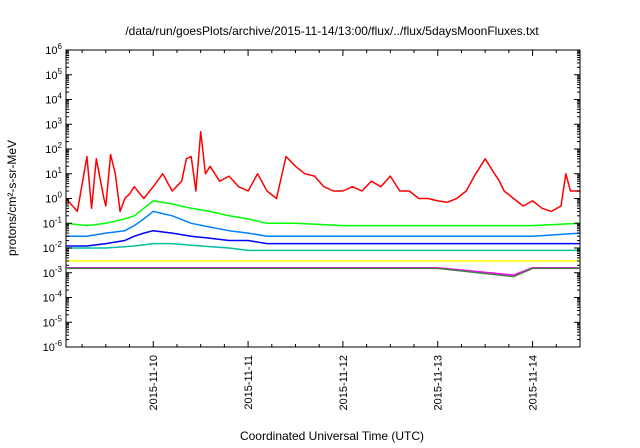  I want to click on x-tick-label: 2015-11-10, so click(154, 382).